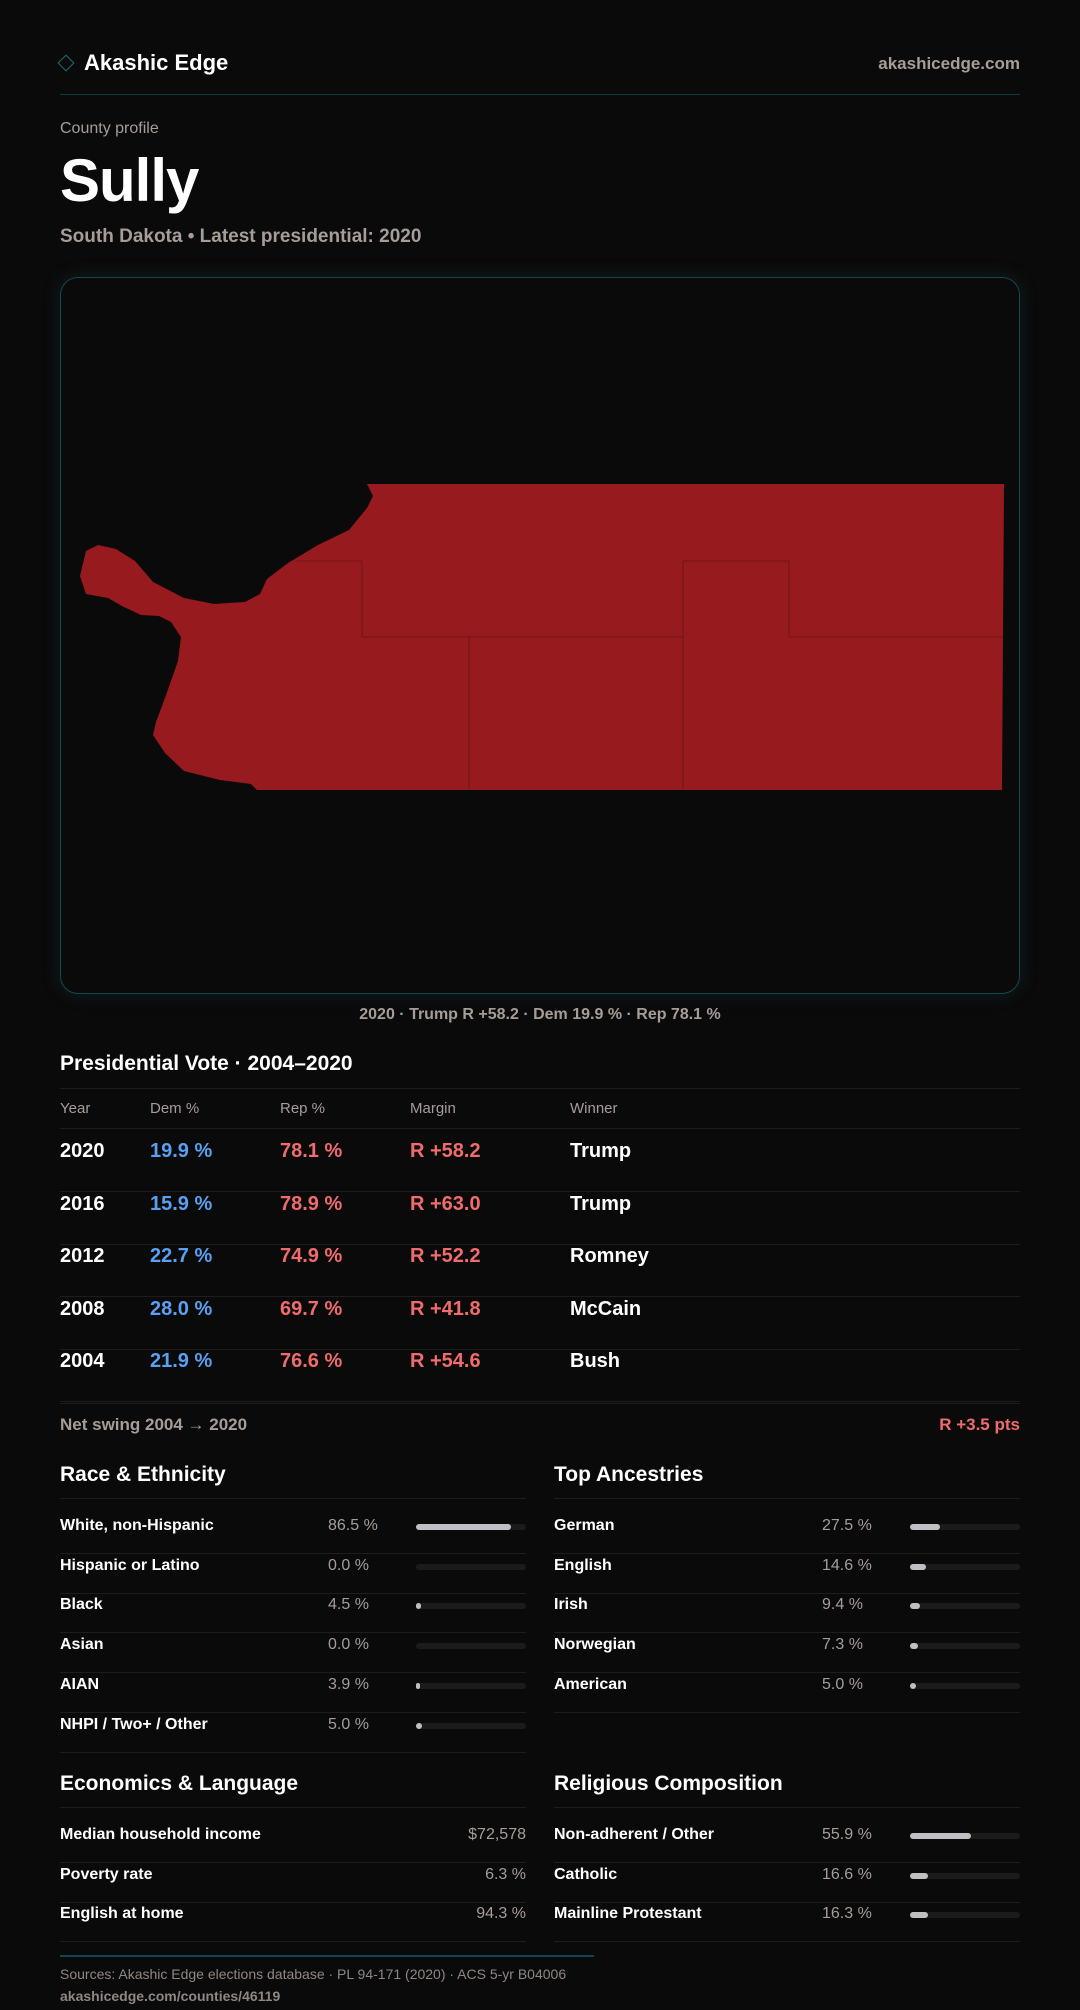  What do you see at coordinates (628, 1914) in the screenshot?
I see `item-label: Mainline Protestant` at bounding box center [628, 1914].